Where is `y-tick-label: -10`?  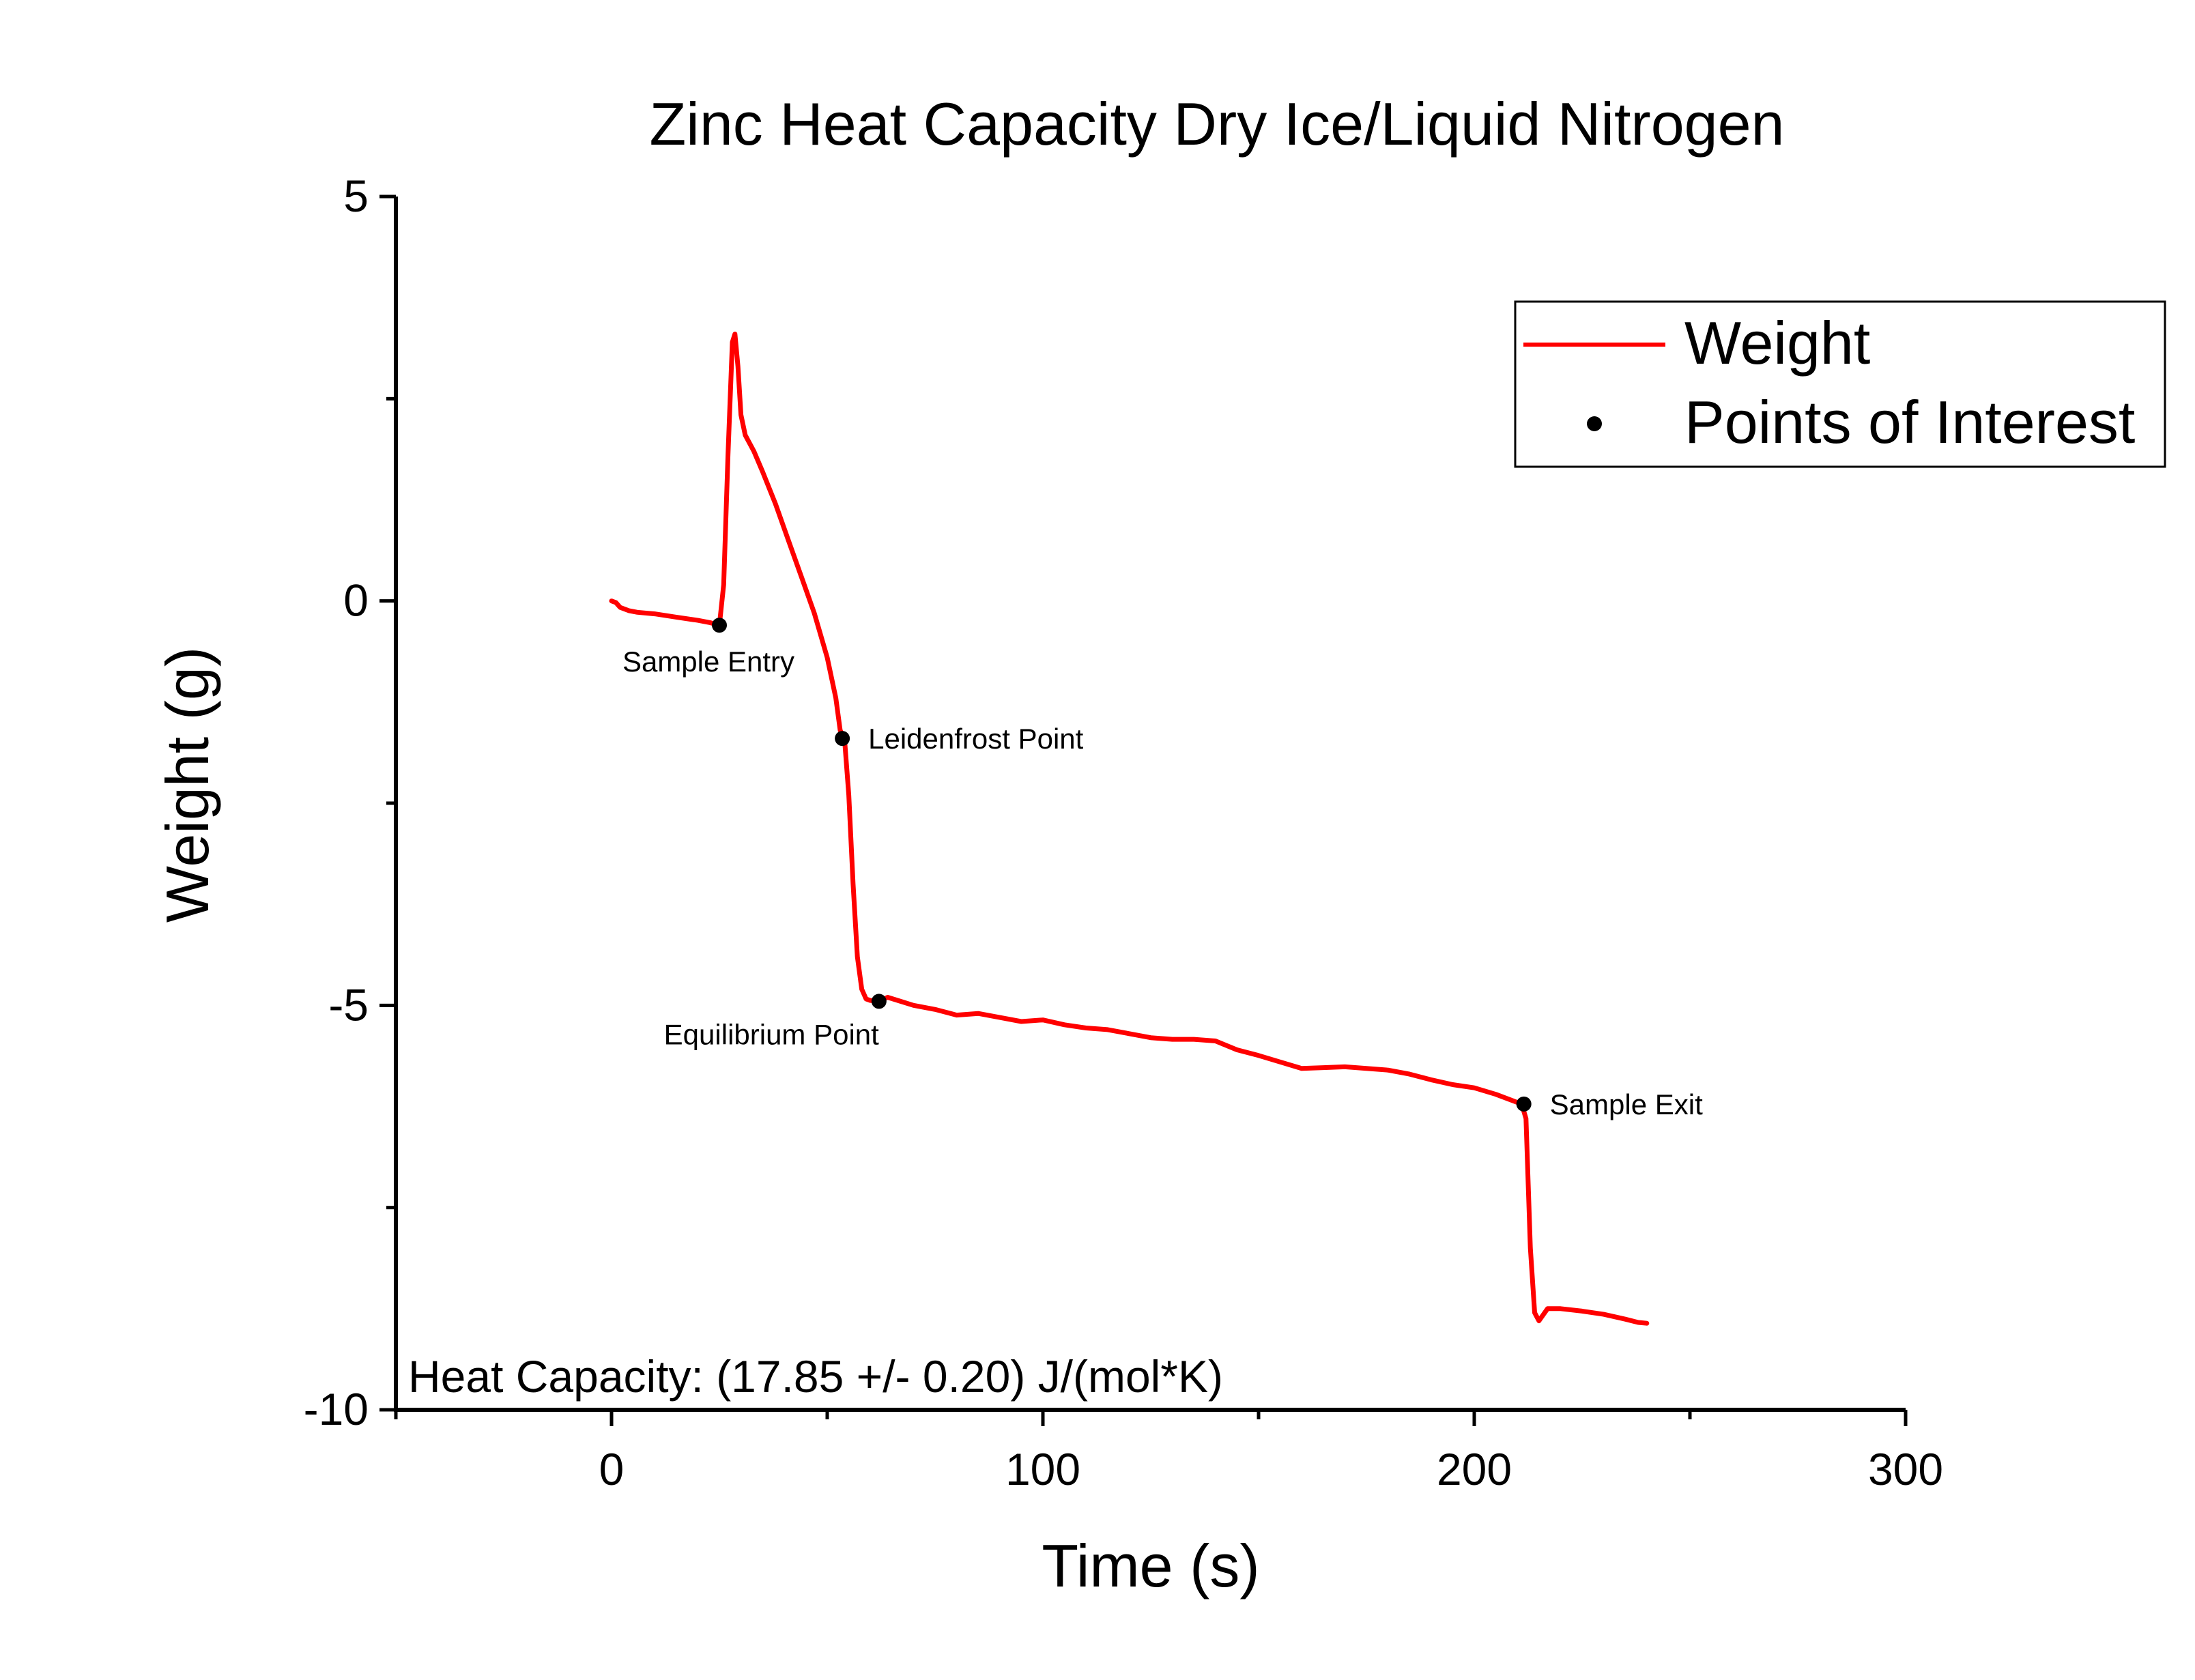 y-tick-label: -10 is located at coordinates (336, 1409).